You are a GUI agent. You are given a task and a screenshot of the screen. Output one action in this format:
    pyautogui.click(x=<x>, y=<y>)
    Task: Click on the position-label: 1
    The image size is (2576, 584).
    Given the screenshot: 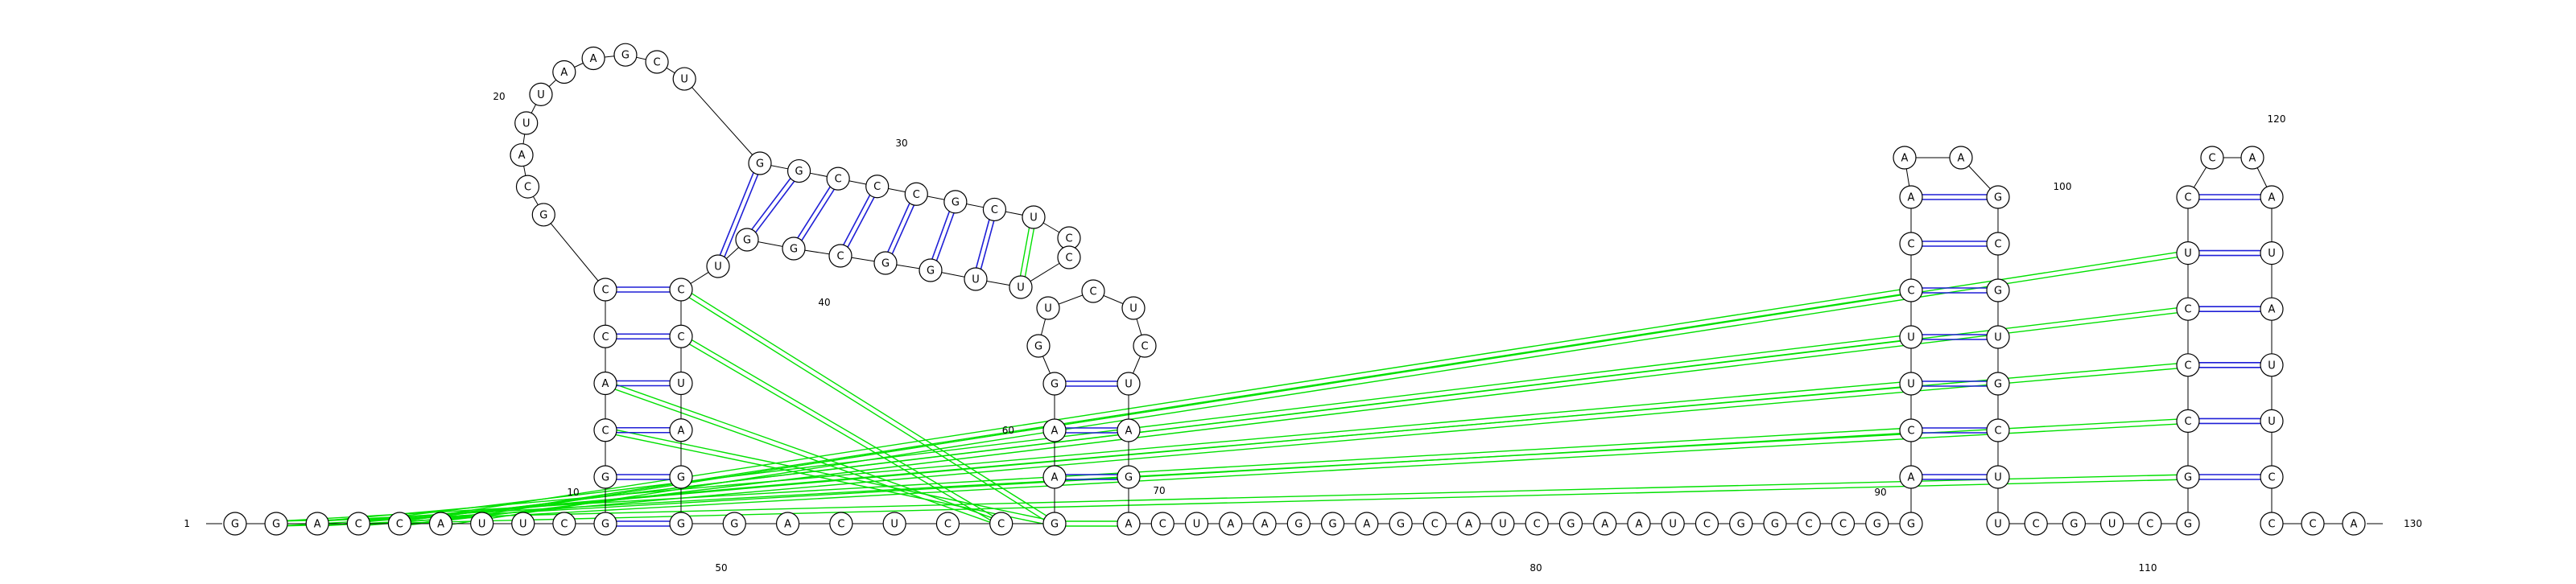 What is the action you would take?
    pyautogui.click(x=187, y=523)
    